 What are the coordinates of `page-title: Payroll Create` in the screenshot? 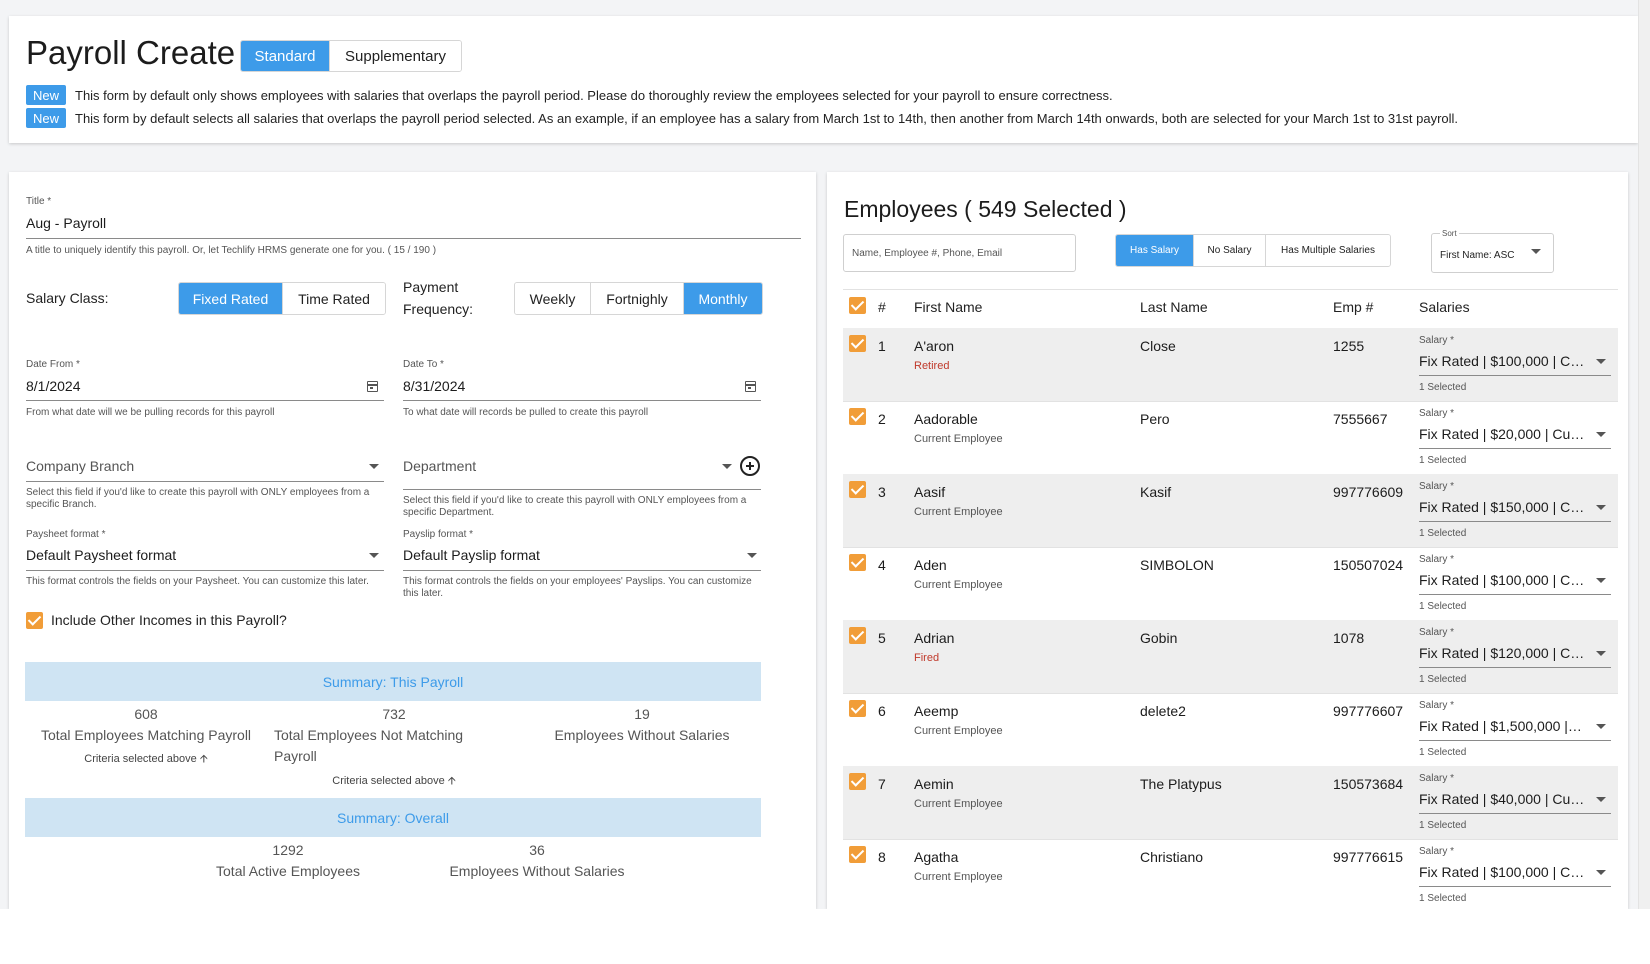 It's located at (131, 52).